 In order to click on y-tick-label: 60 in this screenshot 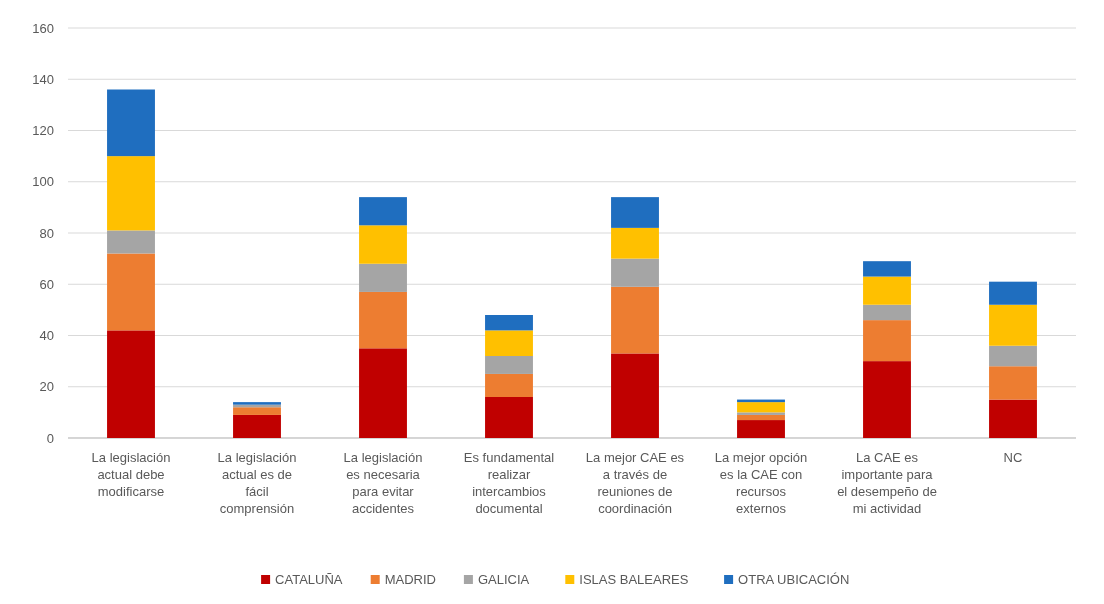, I will do `click(46, 284)`.